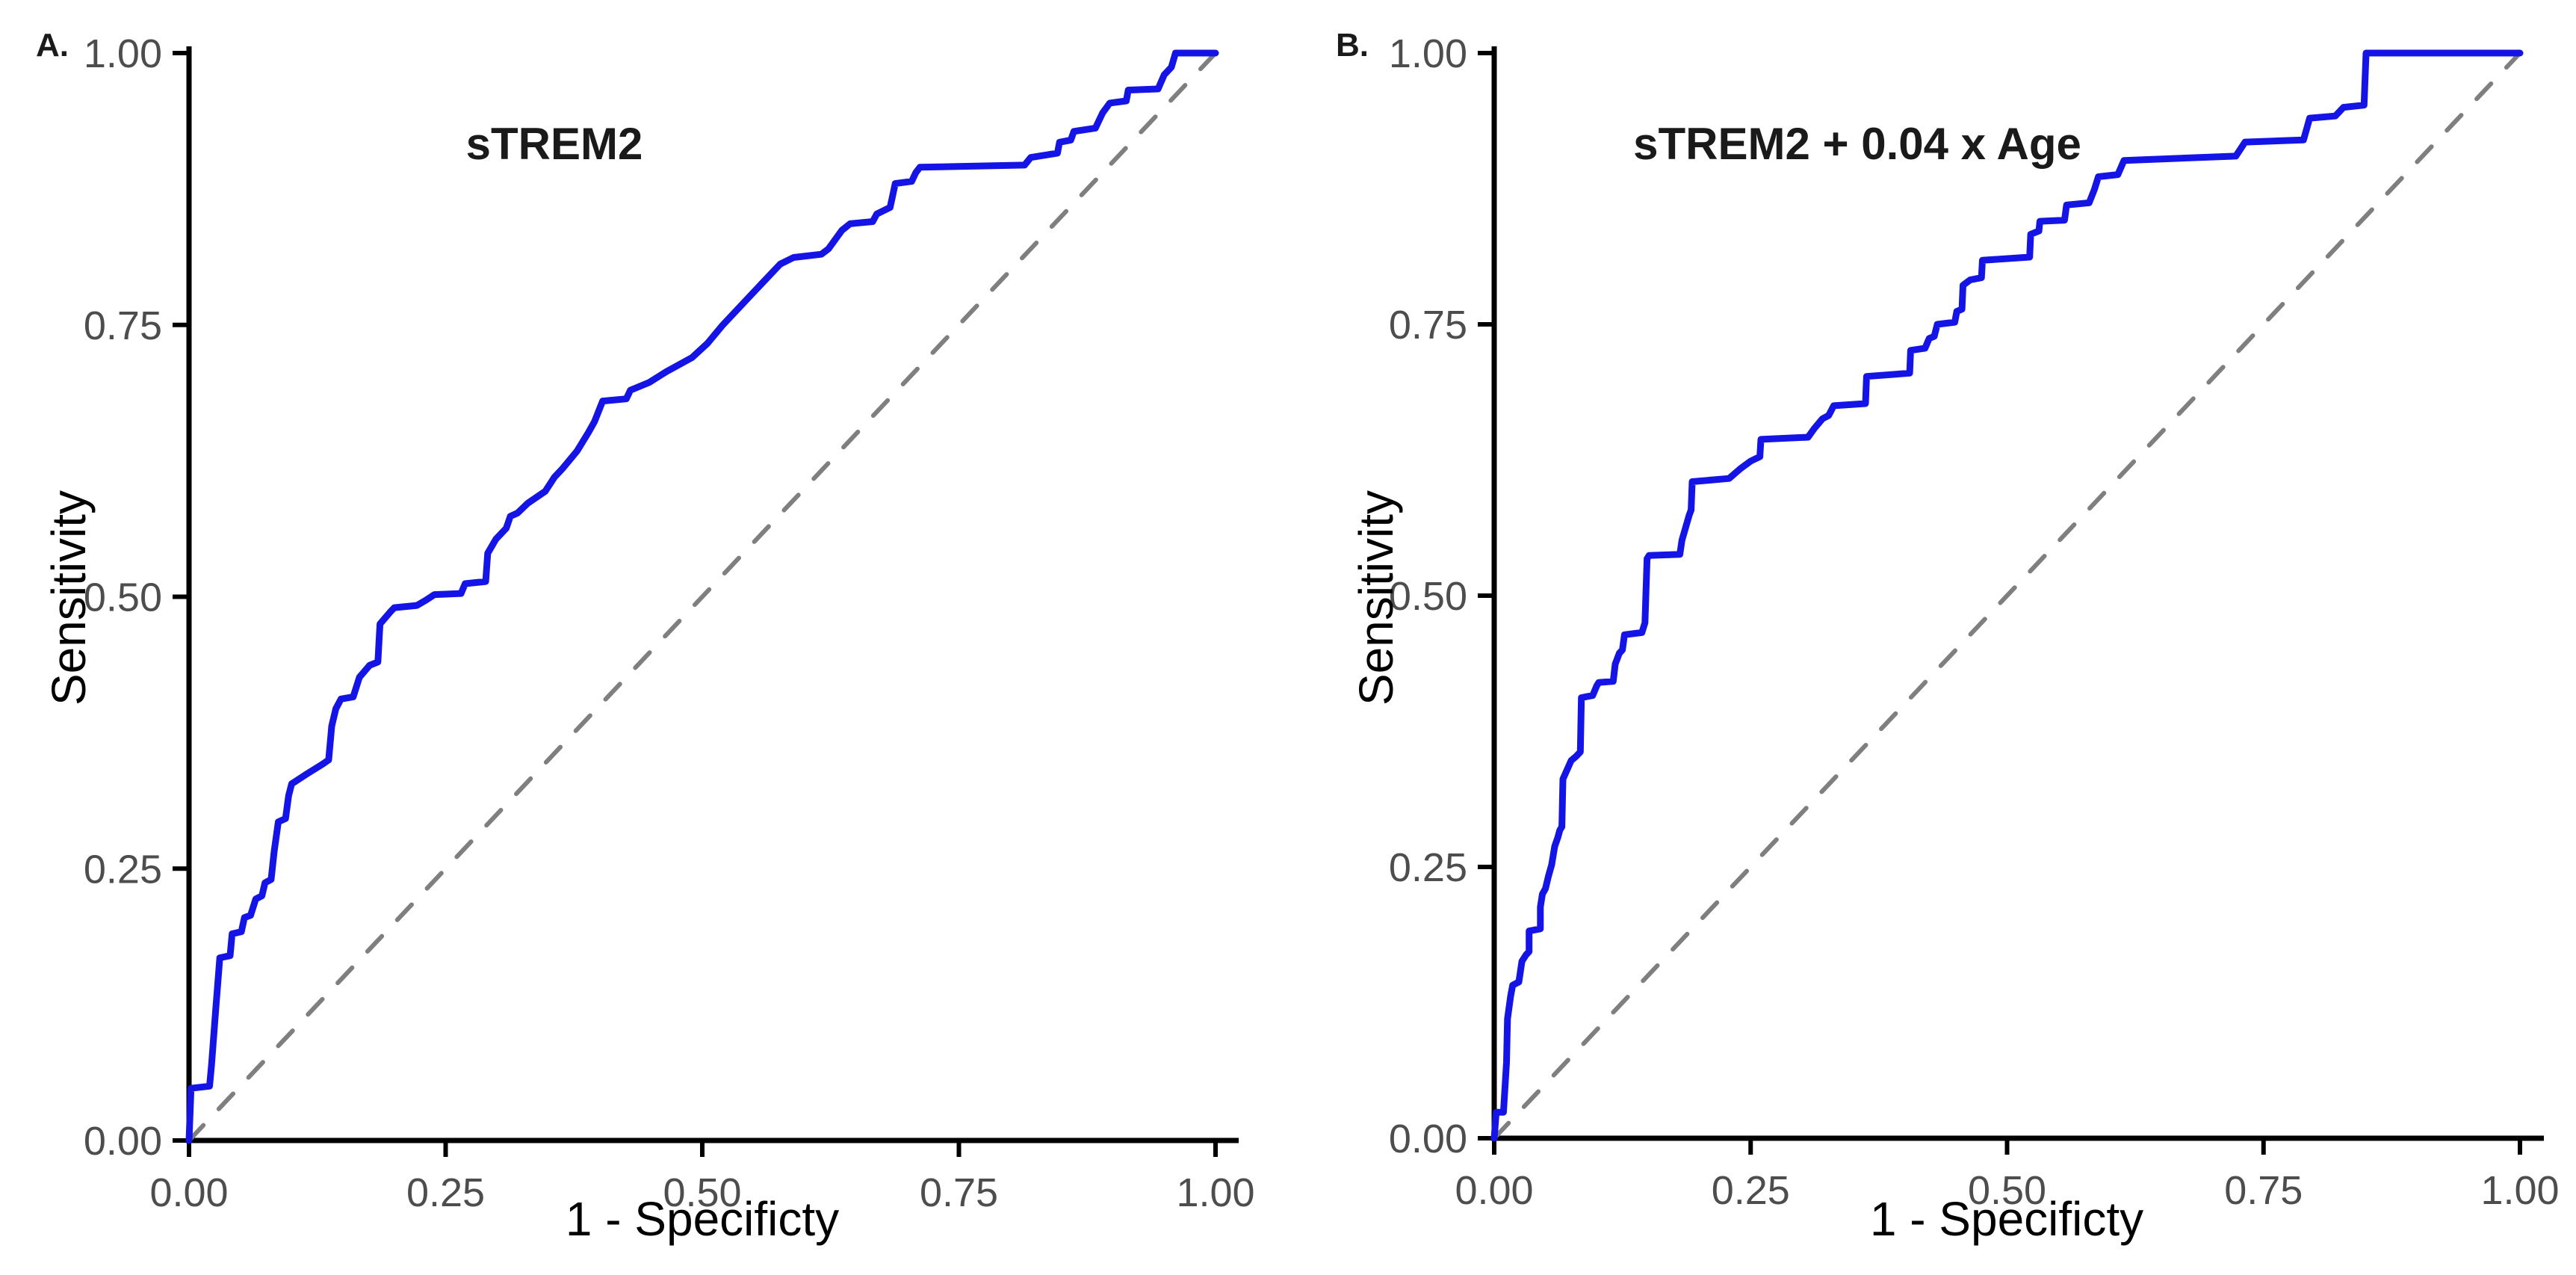 This screenshot has width=2576, height=1275. Describe the element at coordinates (1352, 45) in the screenshot. I see `panel-letter-b: B.` at that location.